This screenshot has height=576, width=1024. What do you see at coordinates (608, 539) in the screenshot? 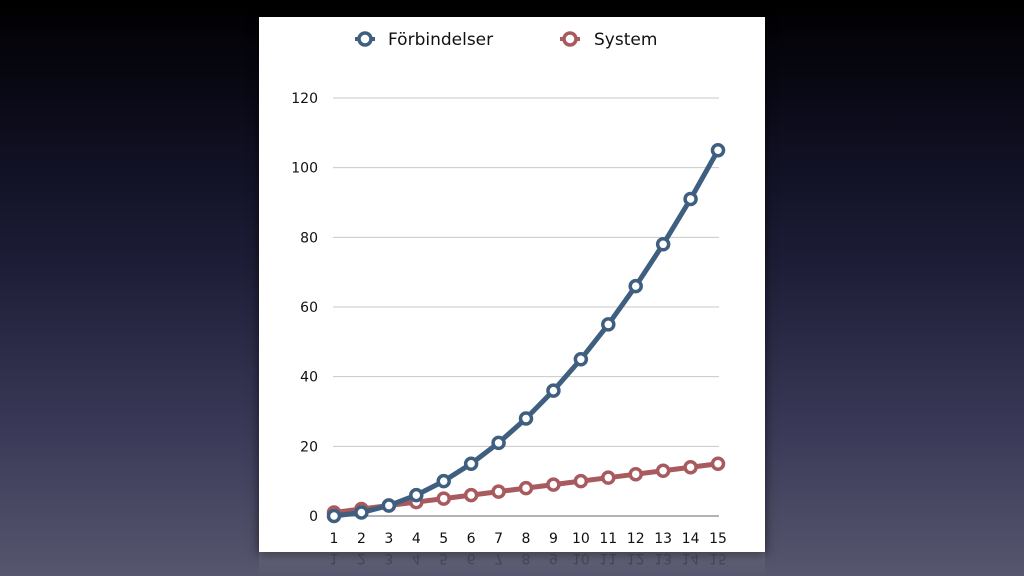
I see `x-tick-label: 11` at bounding box center [608, 539].